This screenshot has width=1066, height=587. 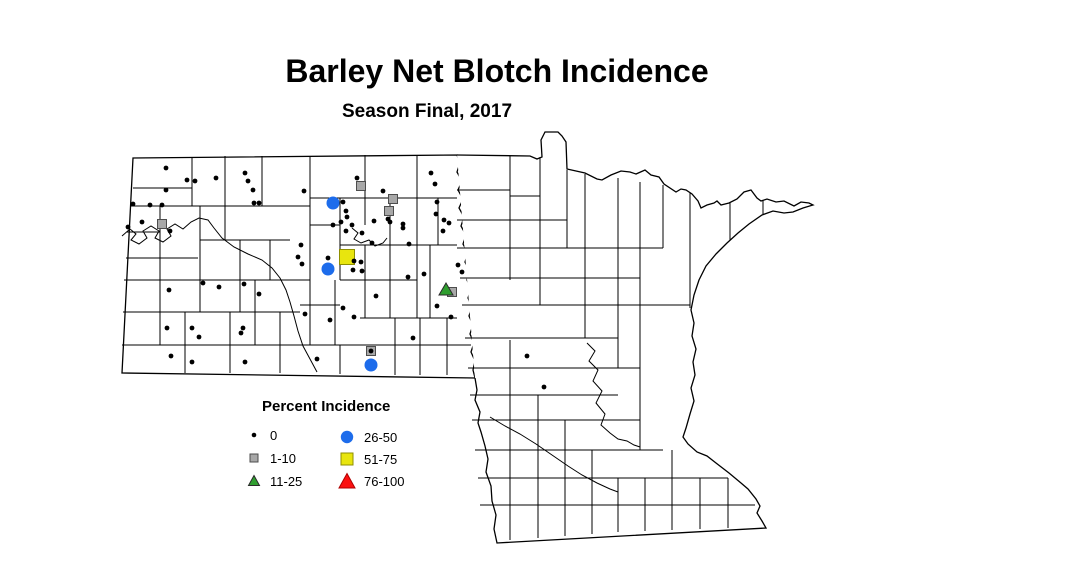 What do you see at coordinates (254, 435) in the screenshot?
I see `dot-0-icon` at bounding box center [254, 435].